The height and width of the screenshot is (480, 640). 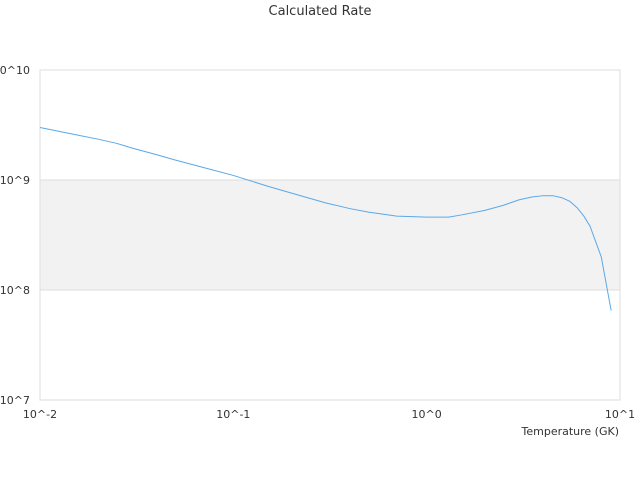 I want to click on x-tick-label-3: 10^1, so click(x=620, y=414).